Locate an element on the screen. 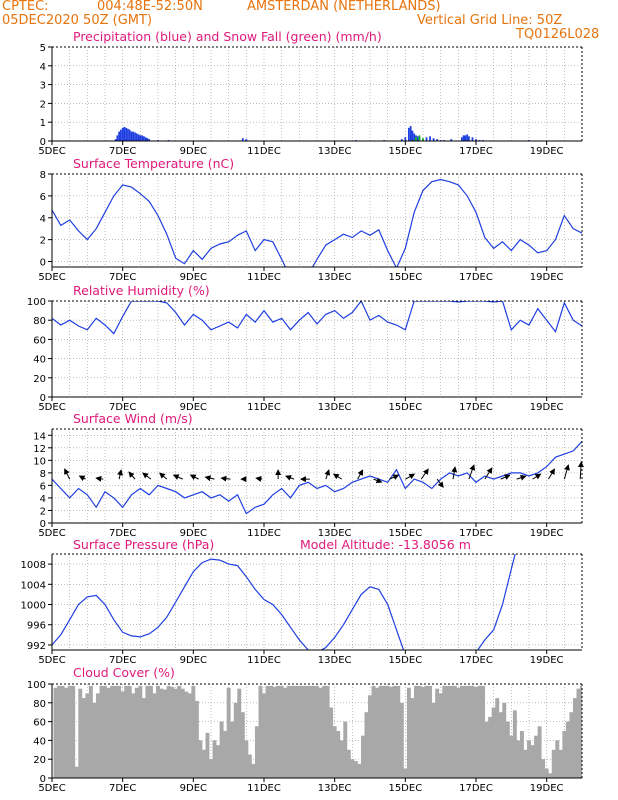  x-tick-label: 5DEC is located at coordinates (51, 277).